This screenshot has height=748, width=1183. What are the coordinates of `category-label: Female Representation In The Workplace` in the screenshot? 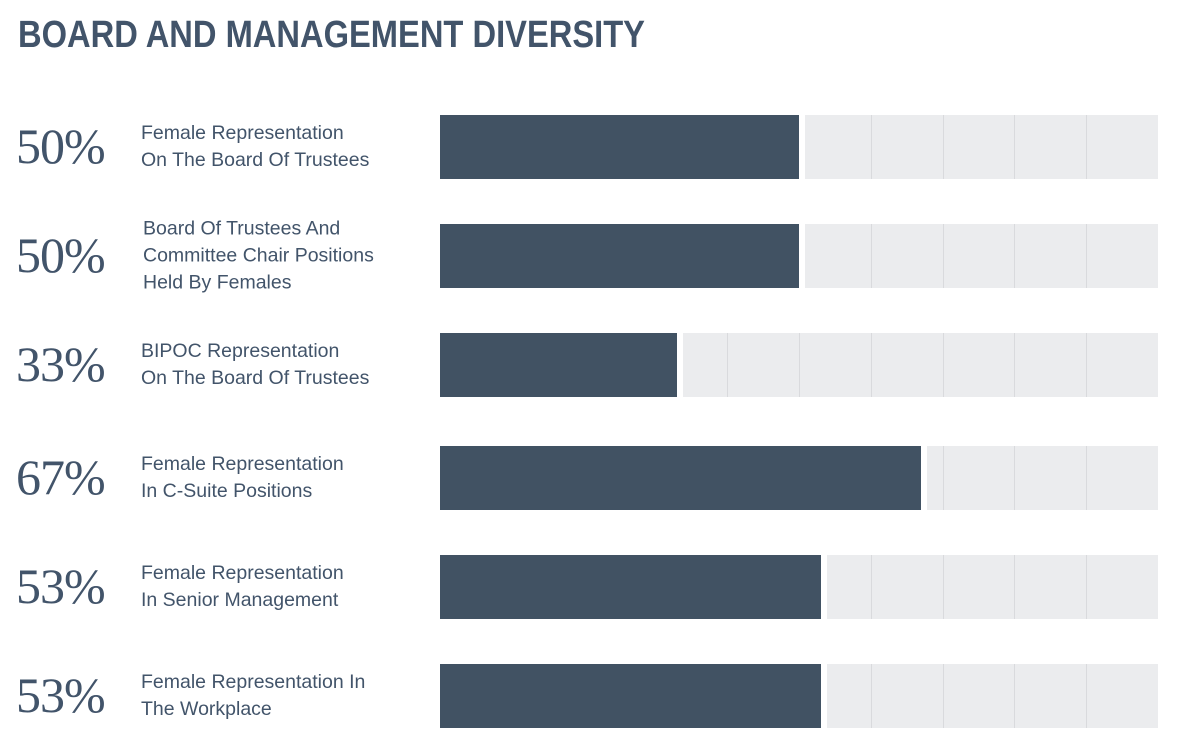 It's located at (253, 696).